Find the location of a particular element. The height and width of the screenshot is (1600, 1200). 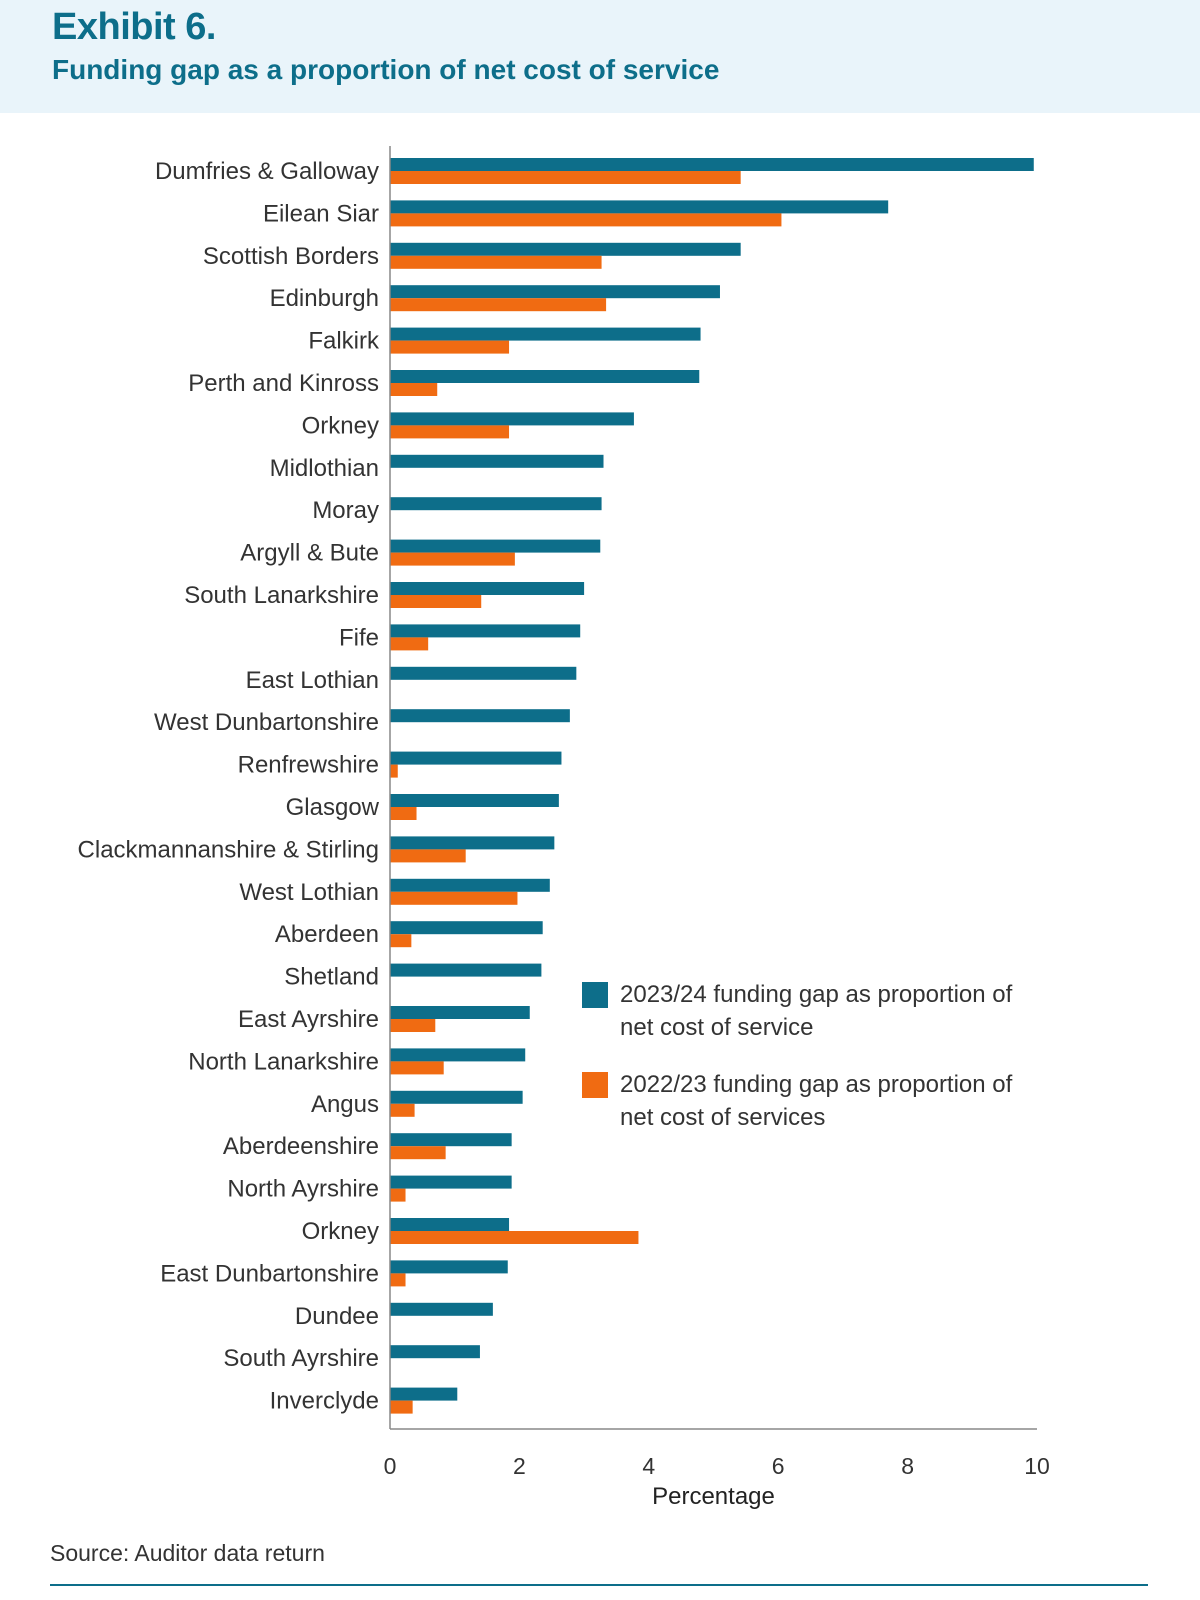

legend-swatch-2023 is located at coordinates (595, 995).